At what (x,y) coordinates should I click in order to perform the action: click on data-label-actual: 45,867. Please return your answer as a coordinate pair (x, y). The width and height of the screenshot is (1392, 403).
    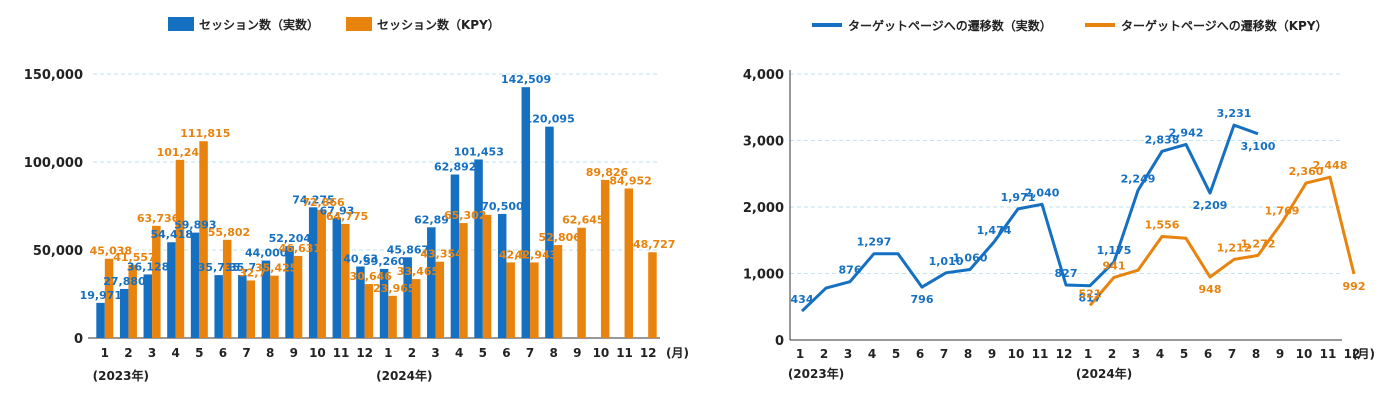
    Looking at the image, I should click on (408, 249).